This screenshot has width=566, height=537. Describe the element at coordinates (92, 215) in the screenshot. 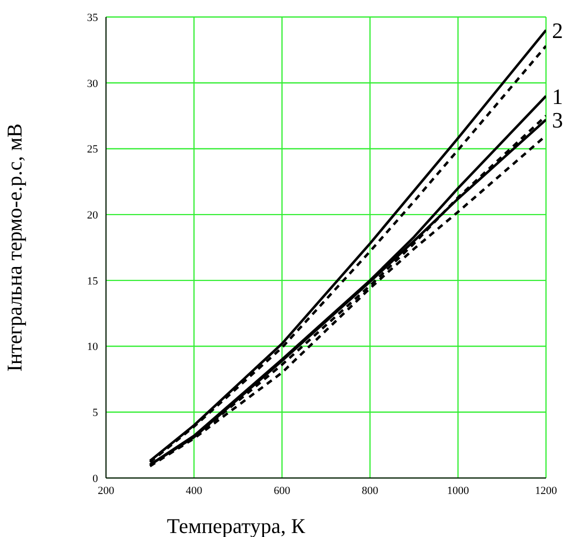

I see `y-tick-label: 20` at that location.